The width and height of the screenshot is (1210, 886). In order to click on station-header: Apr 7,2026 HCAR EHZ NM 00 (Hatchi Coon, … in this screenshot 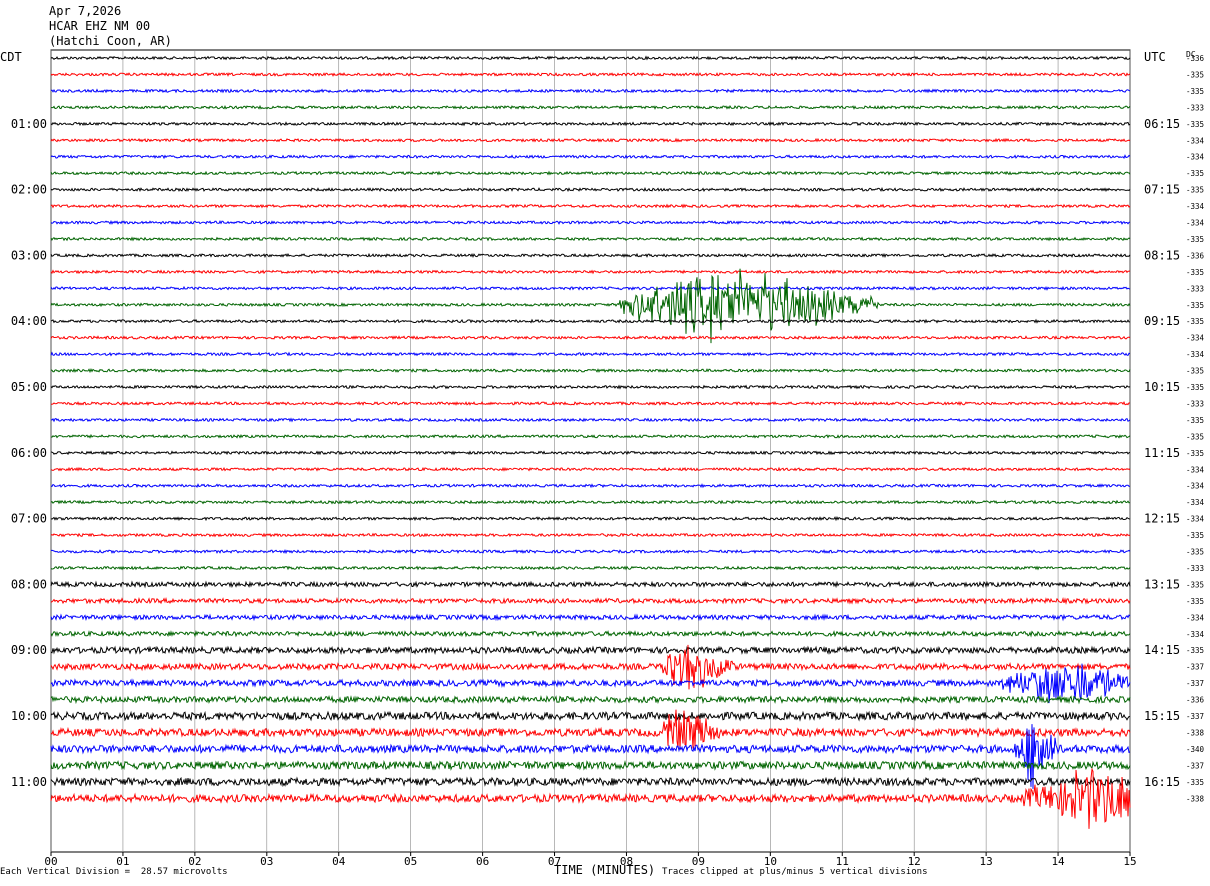, I will do `click(110, 26)`.